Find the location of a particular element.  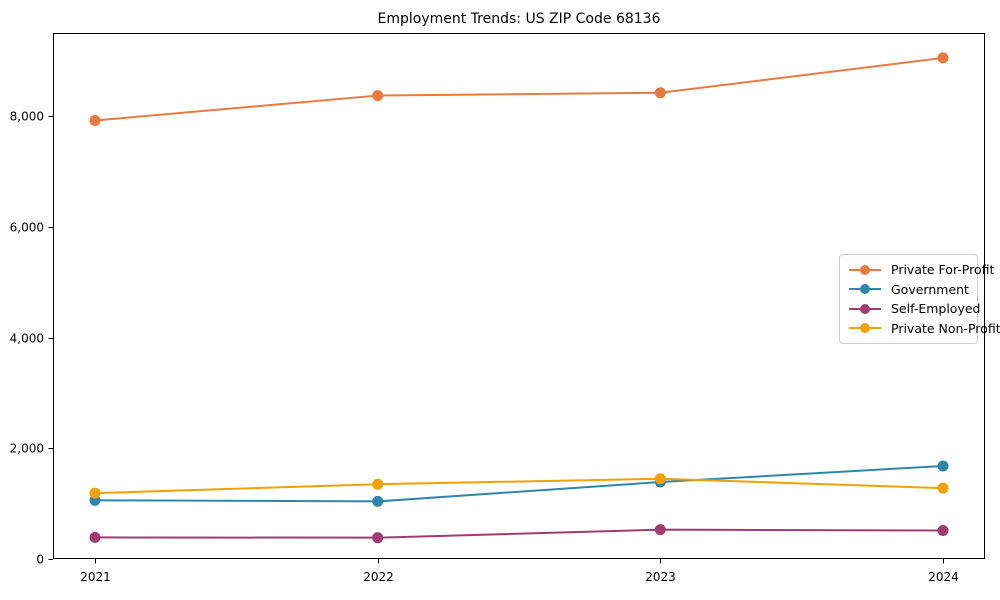

x-tick-label: 2022 is located at coordinates (378, 577).